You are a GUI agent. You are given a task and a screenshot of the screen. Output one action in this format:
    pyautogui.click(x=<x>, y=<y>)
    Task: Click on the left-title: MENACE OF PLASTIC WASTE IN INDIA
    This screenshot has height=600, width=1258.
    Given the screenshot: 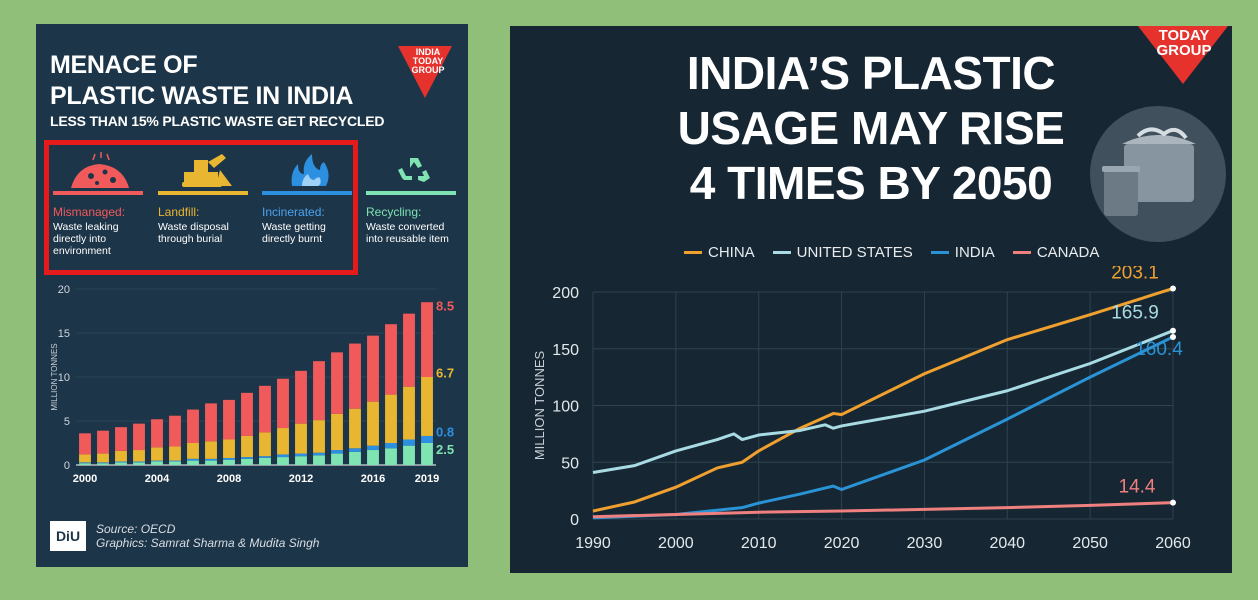 What is the action you would take?
    pyautogui.click(x=201, y=81)
    